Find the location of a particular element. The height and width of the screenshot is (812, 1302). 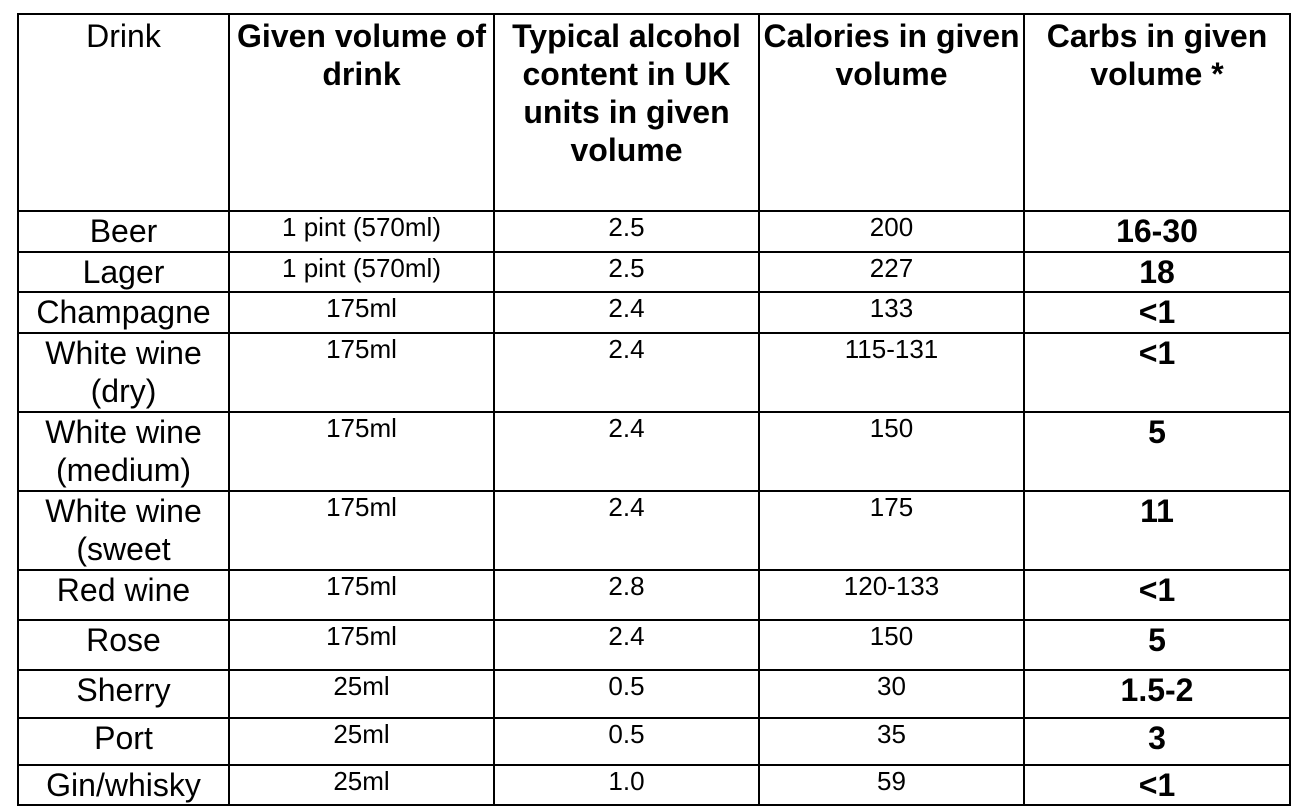

table-row: Beer 1 pint (570ml) 2.5 200 16-30 is located at coordinates (654, 231).